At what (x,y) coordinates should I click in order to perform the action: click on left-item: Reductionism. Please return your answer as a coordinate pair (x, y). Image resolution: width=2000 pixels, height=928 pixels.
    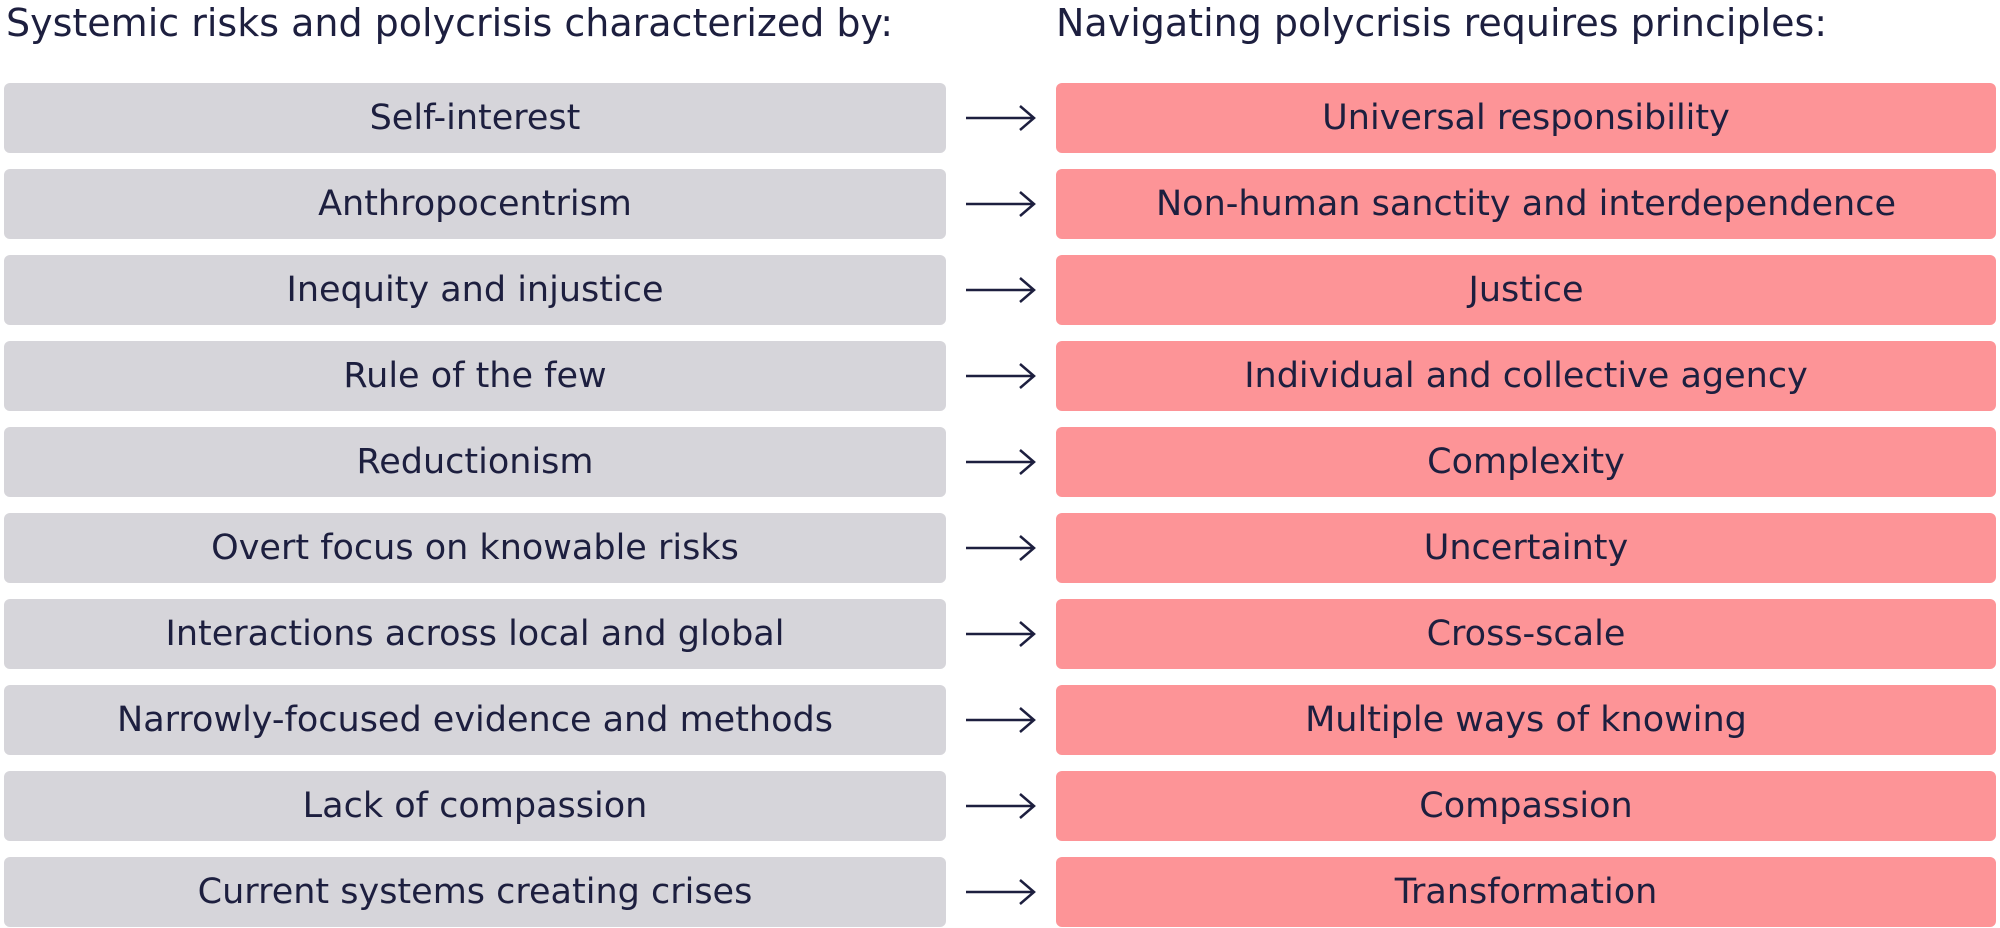
    Looking at the image, I should click on (475, 462).